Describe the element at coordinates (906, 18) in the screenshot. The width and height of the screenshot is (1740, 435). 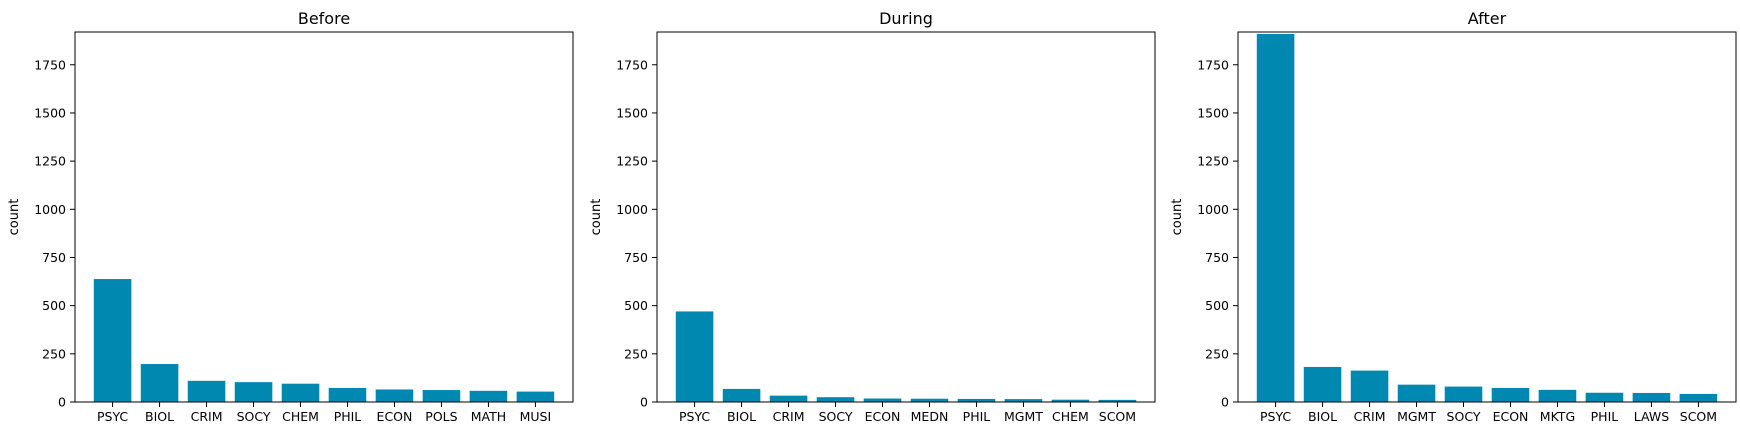
I see `chart-title: During` at that location.